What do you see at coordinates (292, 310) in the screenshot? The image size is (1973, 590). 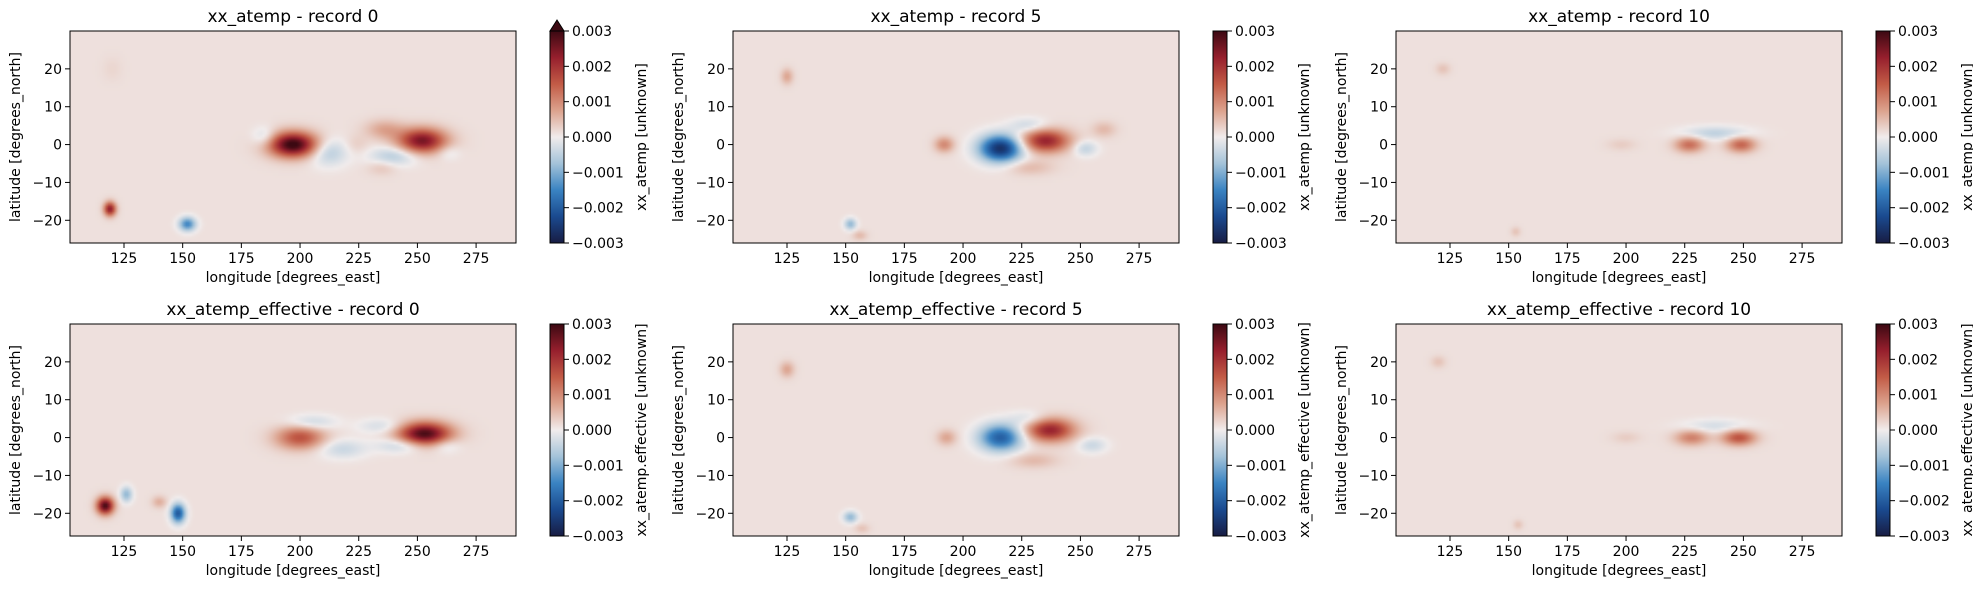 I see `panel-title: xx_atemp_effective - record 0` at bounding box center [292, 310].